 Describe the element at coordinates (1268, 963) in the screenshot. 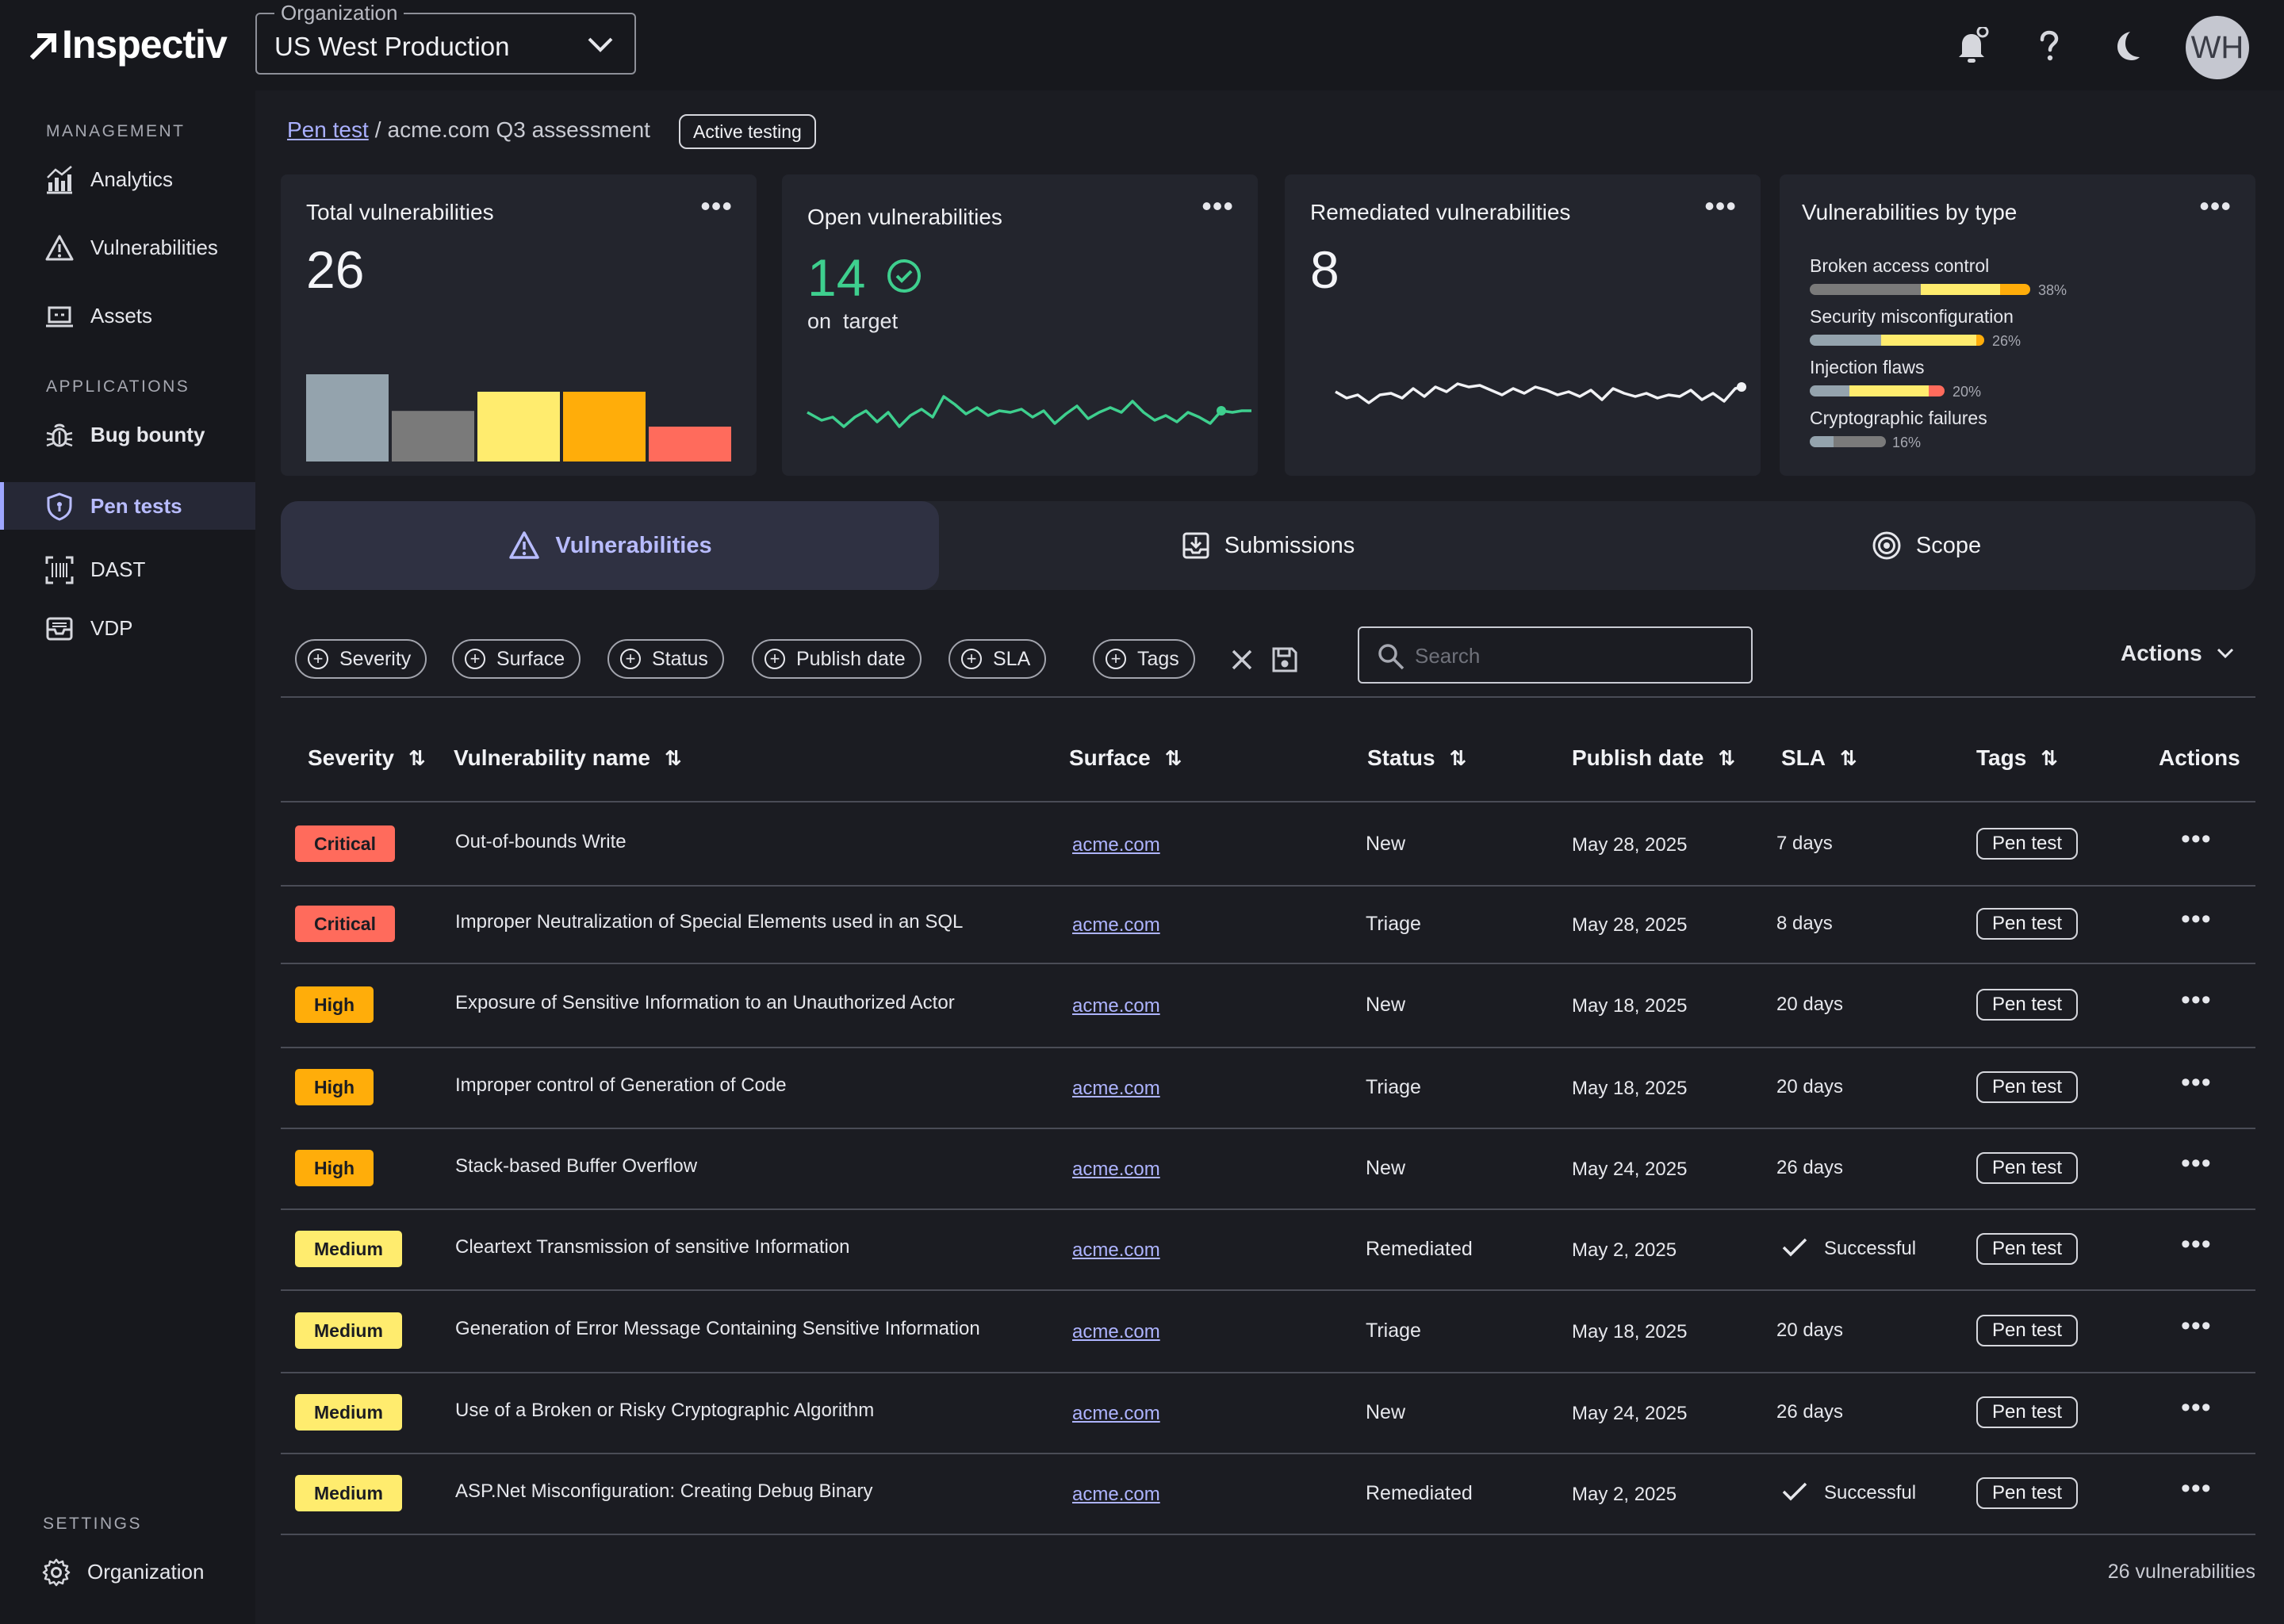

I see `row-divider` at that location.